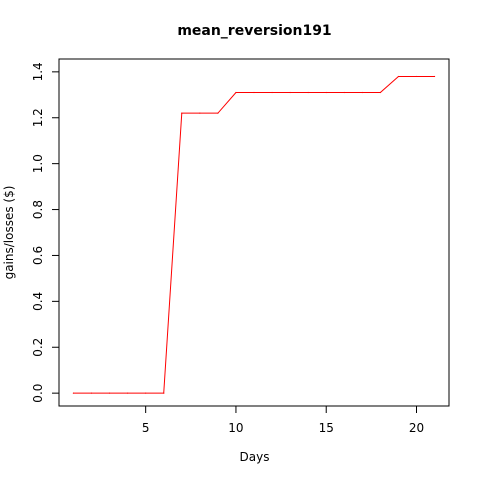 Image resolution: width=480 pixels, height=480 pixels. Describe the element at coordinates (146, 428) in the screenshot. I see `x-tick-label: 5` at that location.